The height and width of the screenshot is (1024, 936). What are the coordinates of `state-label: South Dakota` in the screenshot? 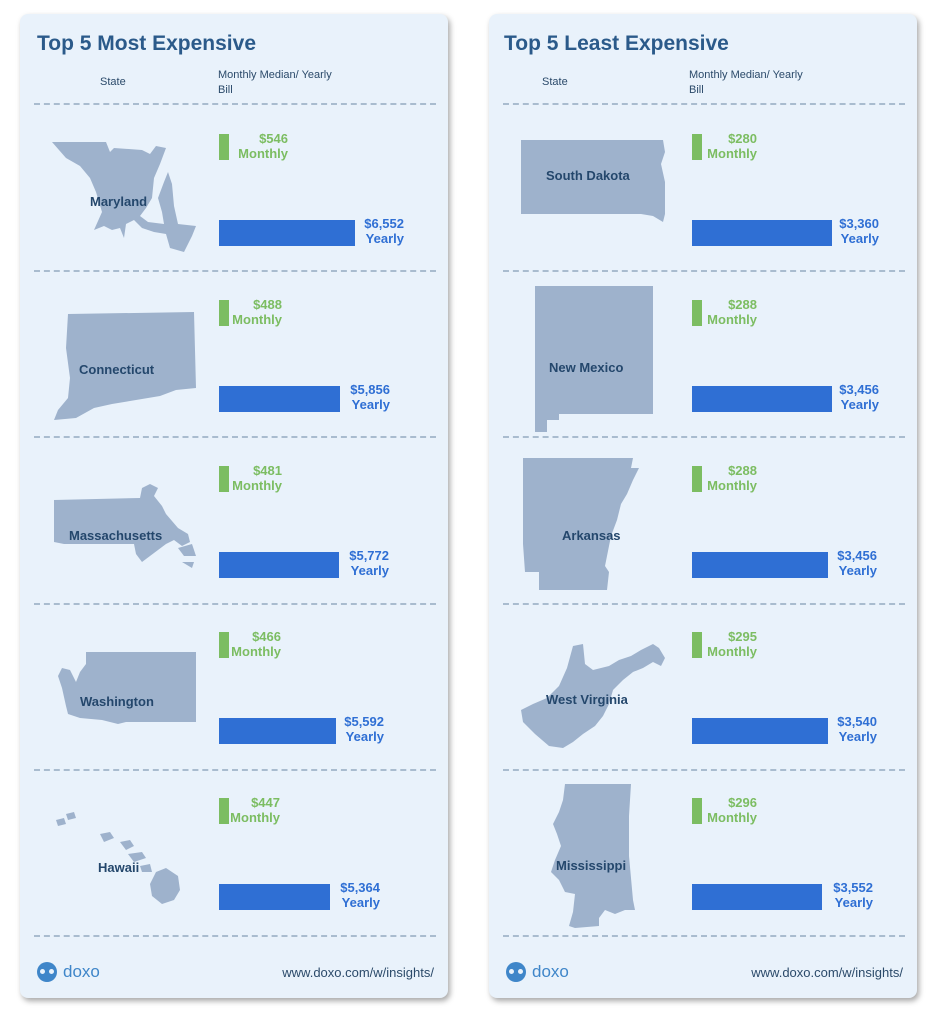 It's located at (588, 175).